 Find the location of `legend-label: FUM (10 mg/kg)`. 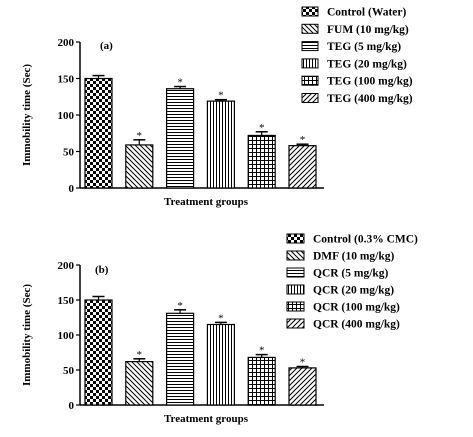

legend-label: FUM (10 mg/kg) is located at coordinates (368, 30).